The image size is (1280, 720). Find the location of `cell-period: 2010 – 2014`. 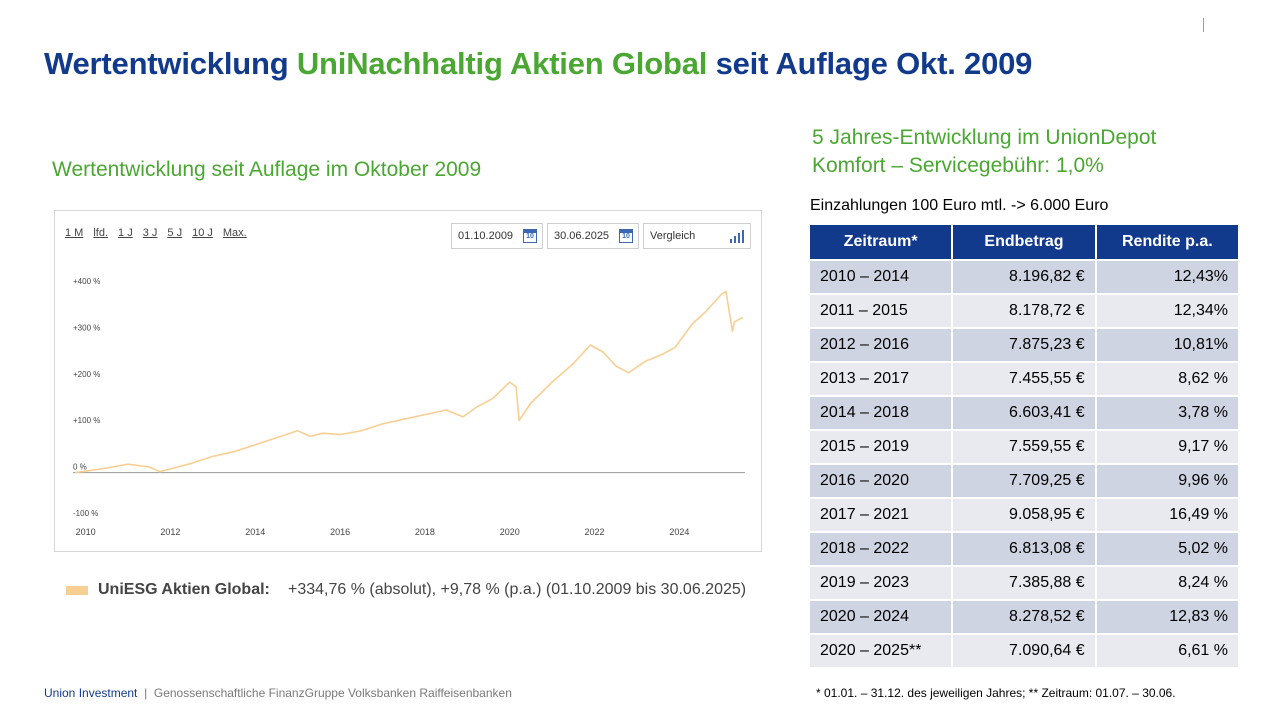

cell-period: 2010 – 2014 is located at coordinates (880, 277).